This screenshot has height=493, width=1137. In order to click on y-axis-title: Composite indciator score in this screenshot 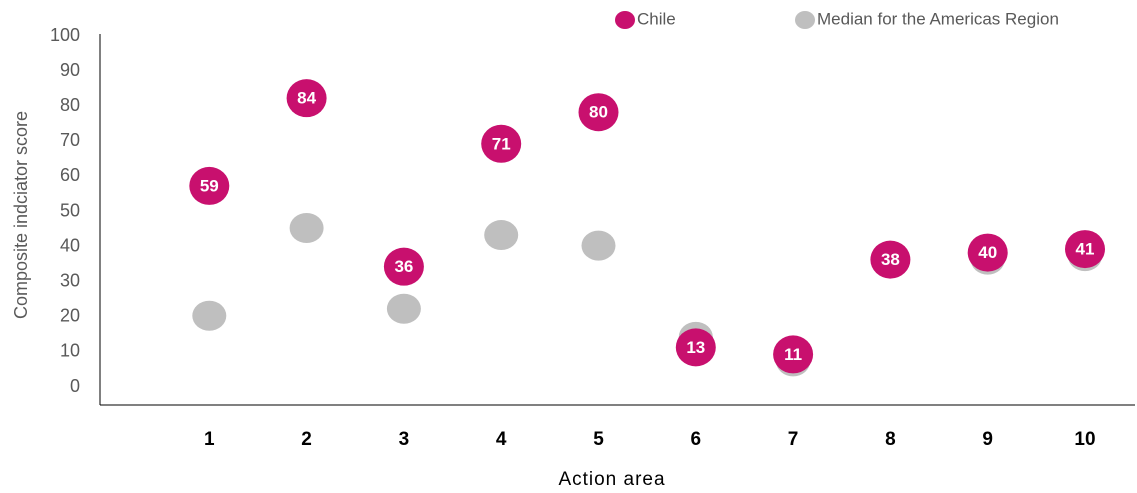, I will do `click(21, 215)`.